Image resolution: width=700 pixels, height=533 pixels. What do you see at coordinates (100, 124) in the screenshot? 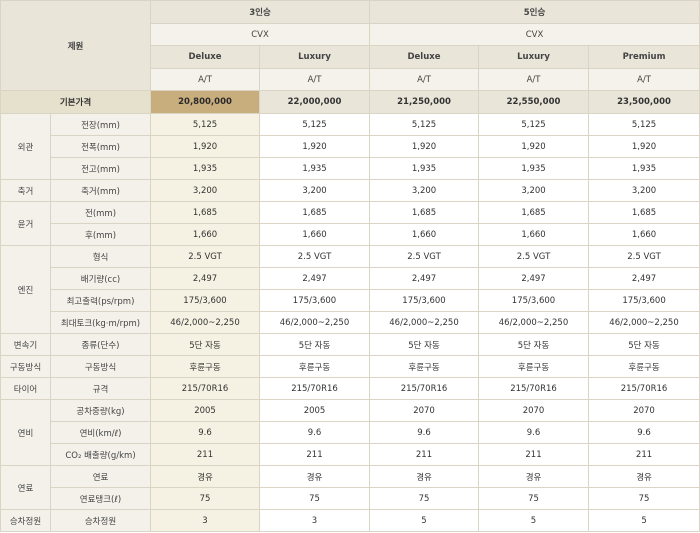
I see `spec-item-label: 전장(mm)` at bounding box center [100, 124].